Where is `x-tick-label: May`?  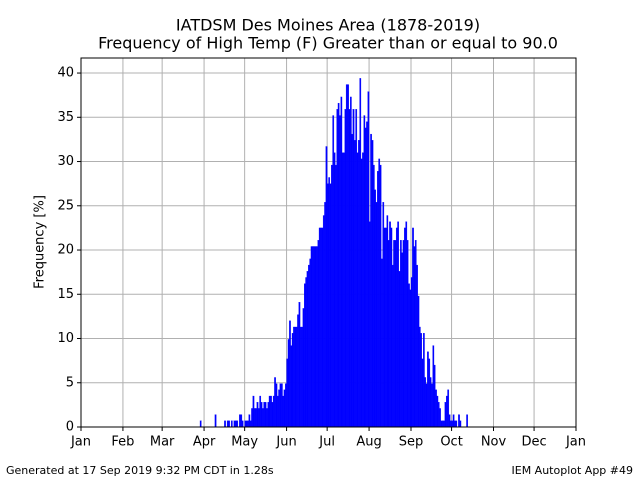 x-tick-label: May is located at coordinates (244, 442).